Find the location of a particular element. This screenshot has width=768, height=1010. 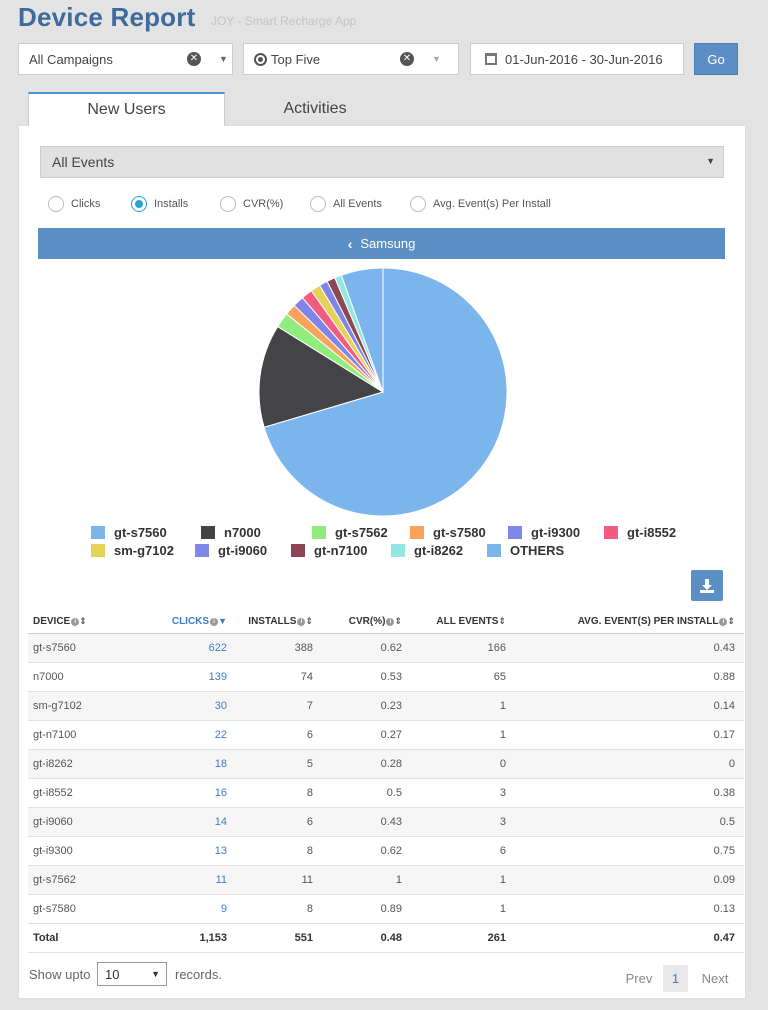

clicks-link: 16 is located at coordinates (186, 793).